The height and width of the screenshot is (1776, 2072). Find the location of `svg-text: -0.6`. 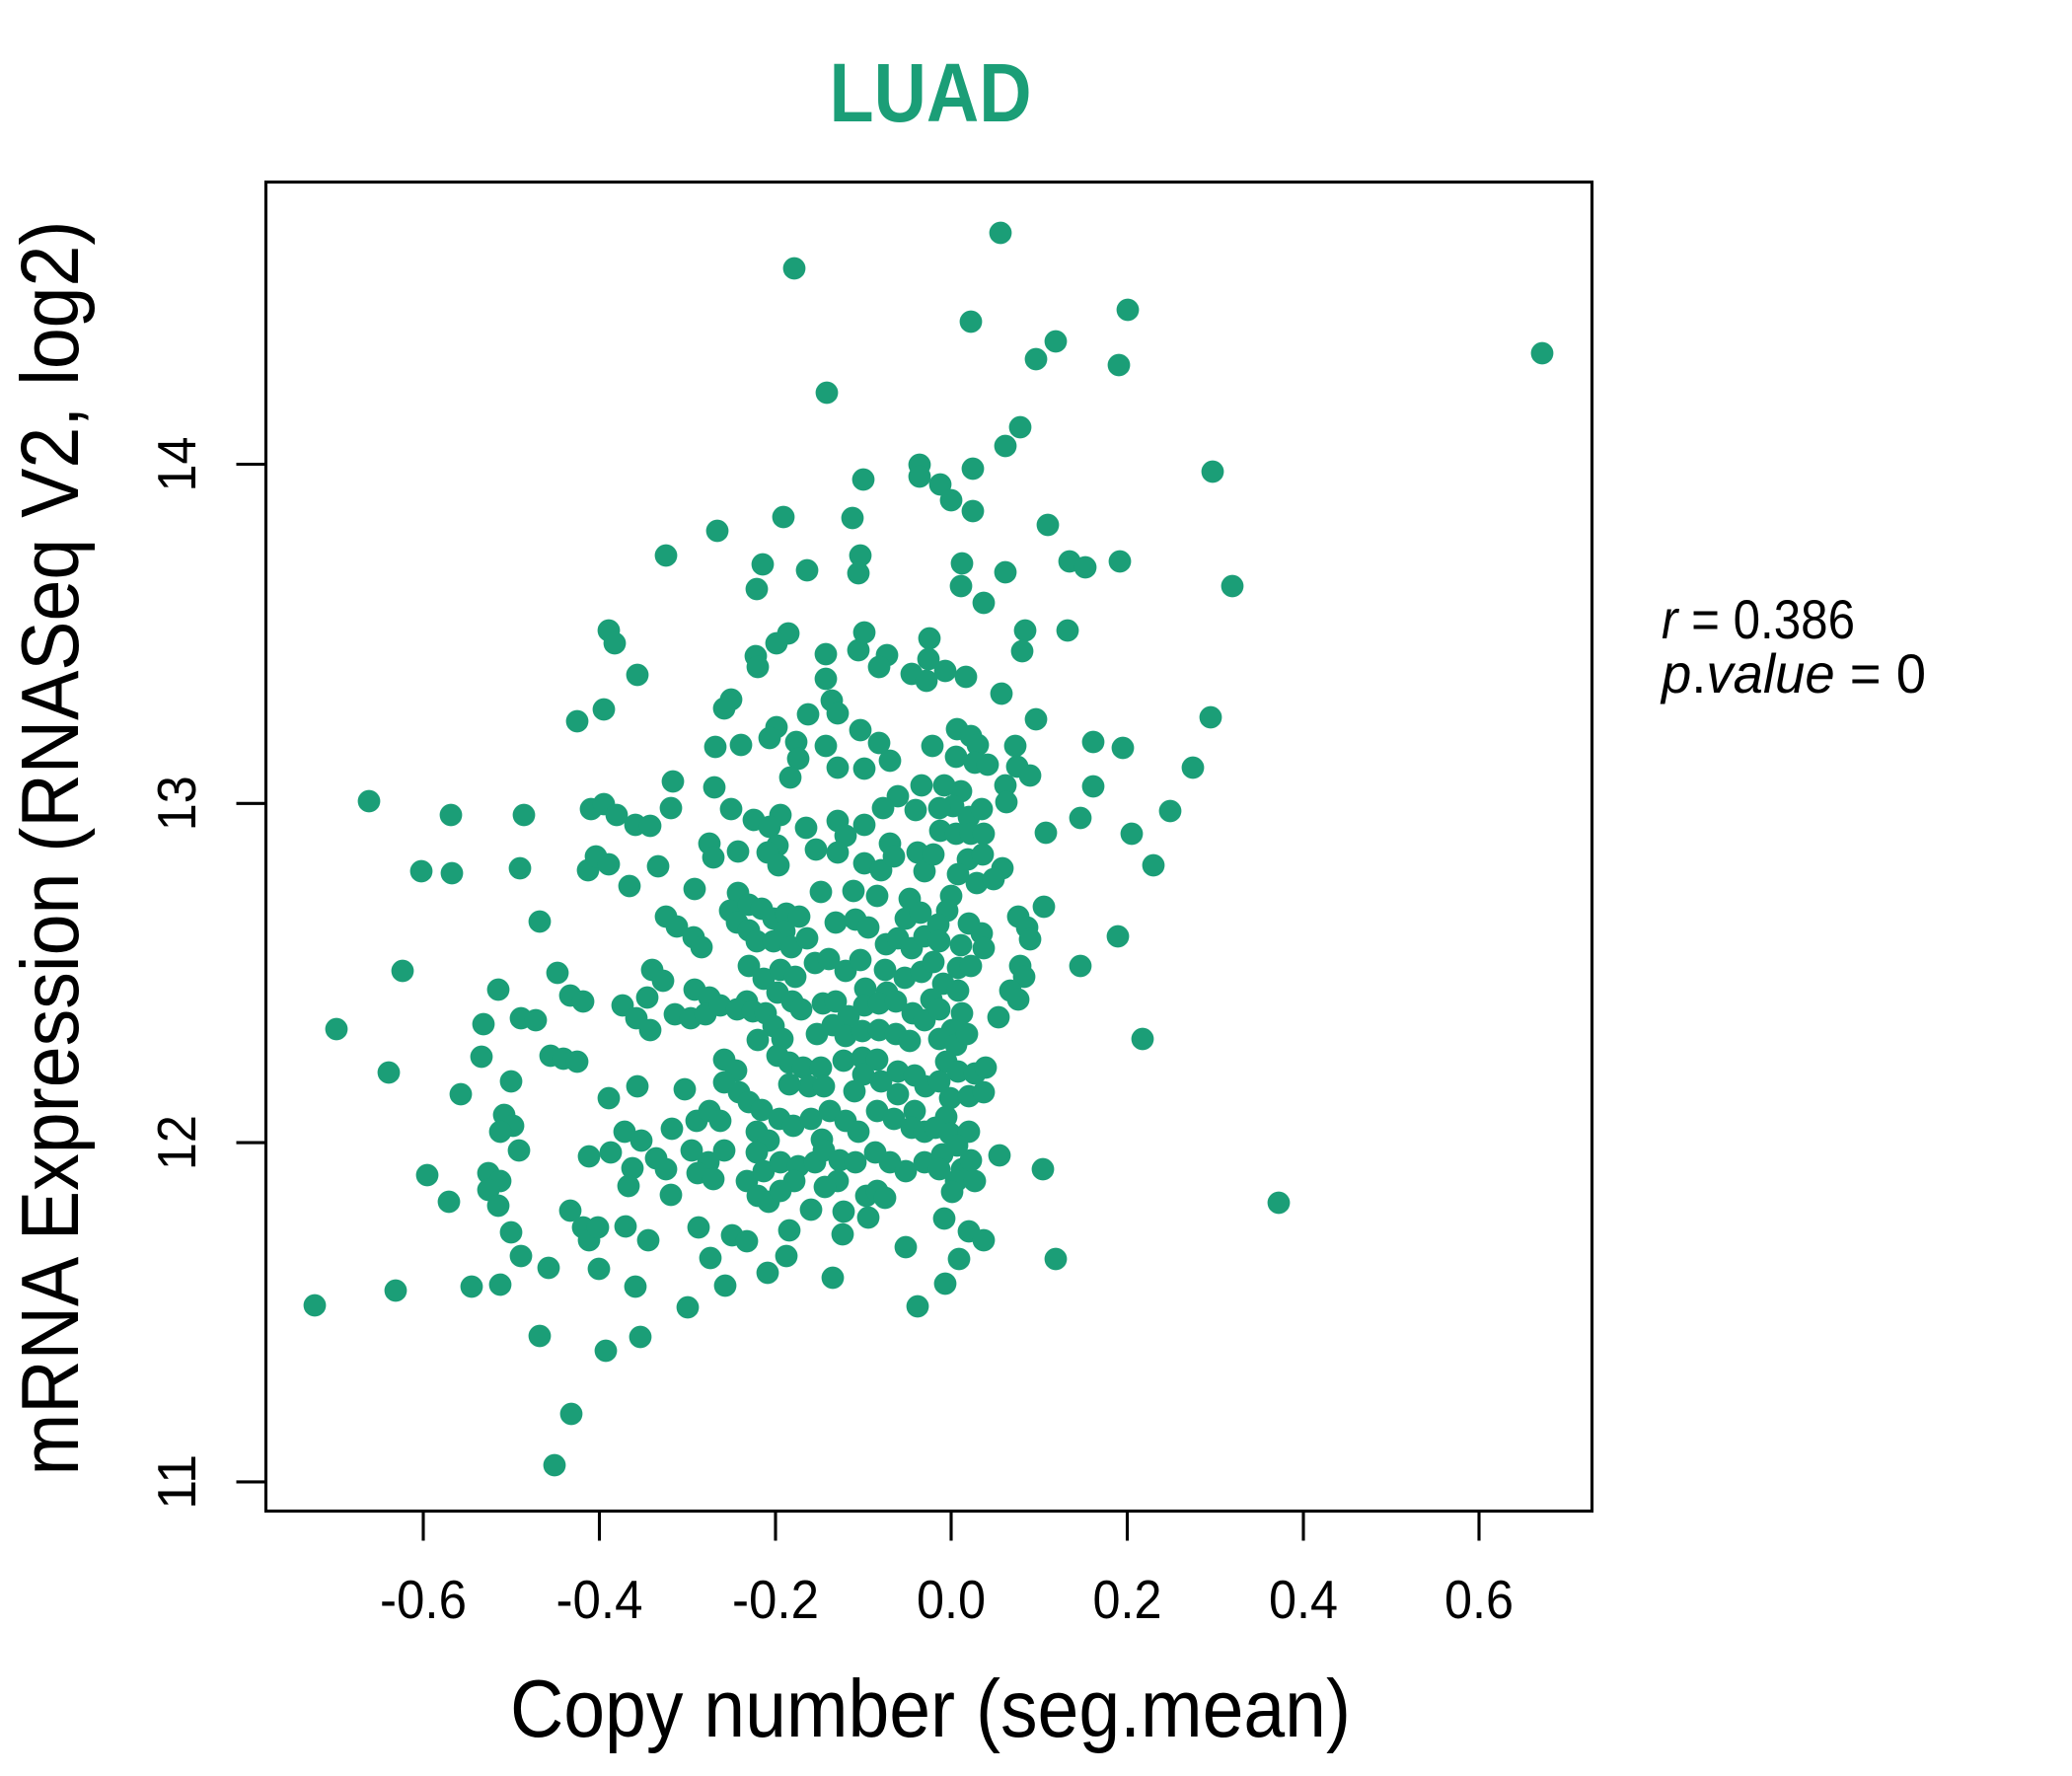

svg-text: -0.6 is located at coordinates (424, 1600).